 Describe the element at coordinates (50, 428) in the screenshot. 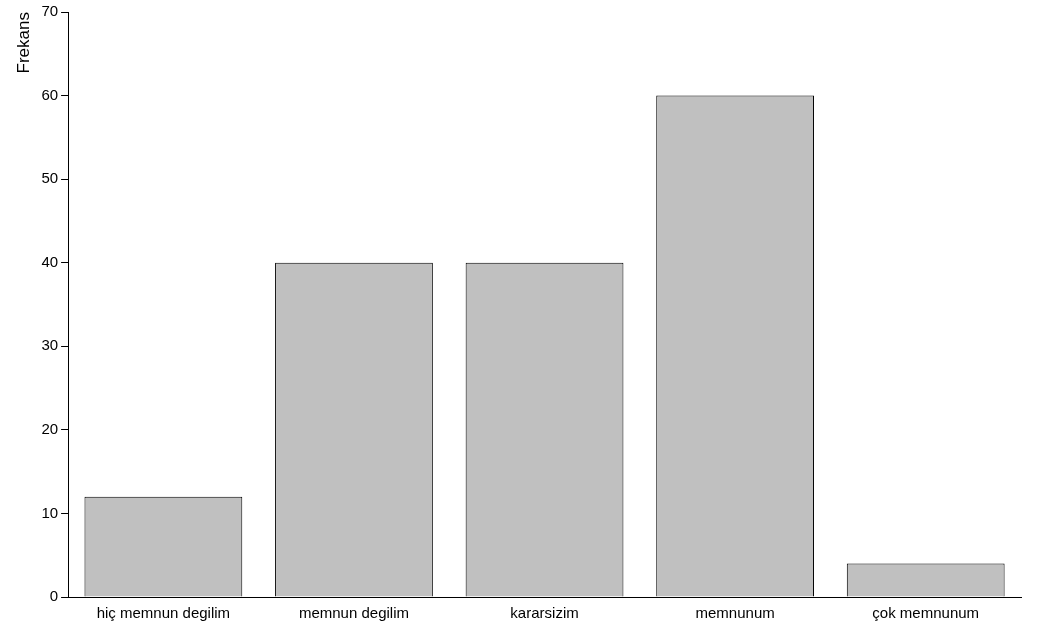

I see `y-tick-label: 20` at that location.